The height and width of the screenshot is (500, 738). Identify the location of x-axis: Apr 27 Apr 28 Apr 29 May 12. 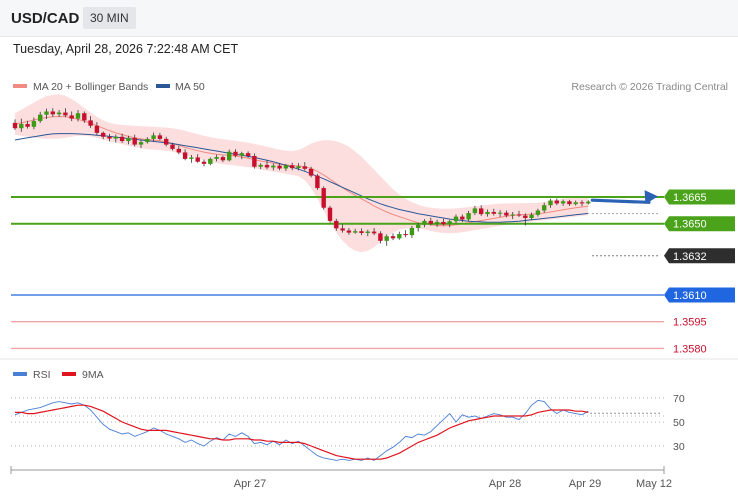
(341, 478).